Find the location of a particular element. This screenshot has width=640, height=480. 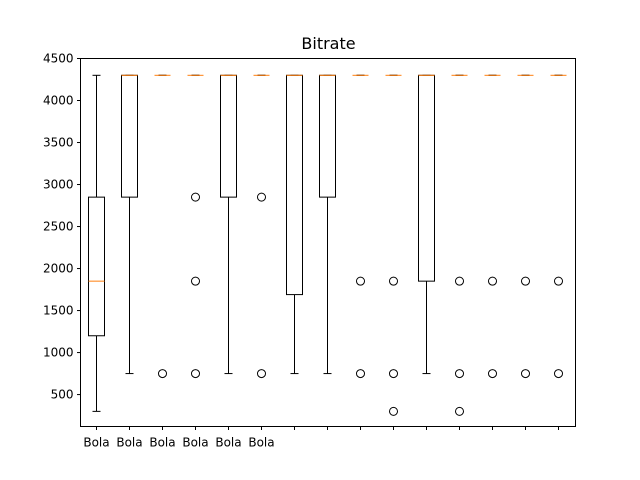

y-tick-label: 3000 is located at coordinates (58, 185).